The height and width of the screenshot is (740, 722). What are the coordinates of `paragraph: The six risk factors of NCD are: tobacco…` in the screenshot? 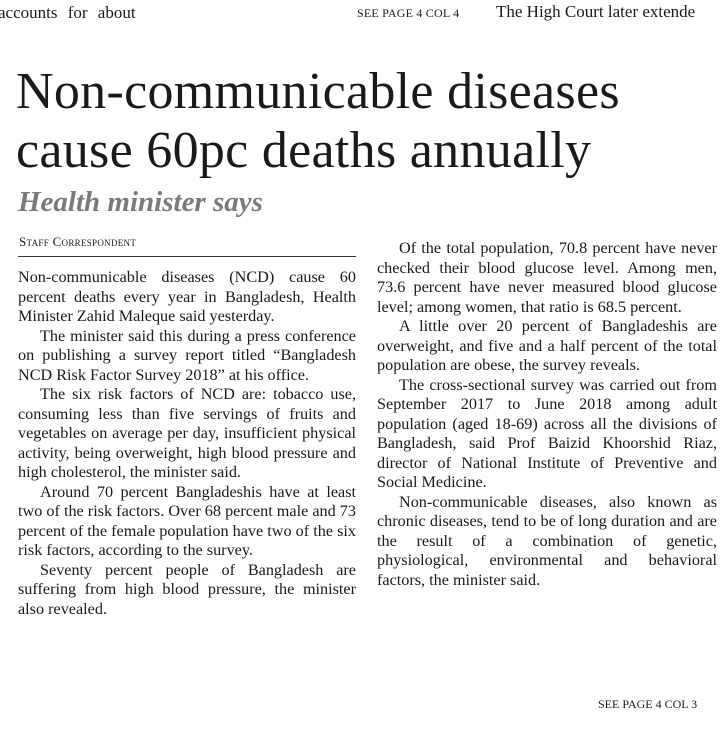 It's located at (187, 433).